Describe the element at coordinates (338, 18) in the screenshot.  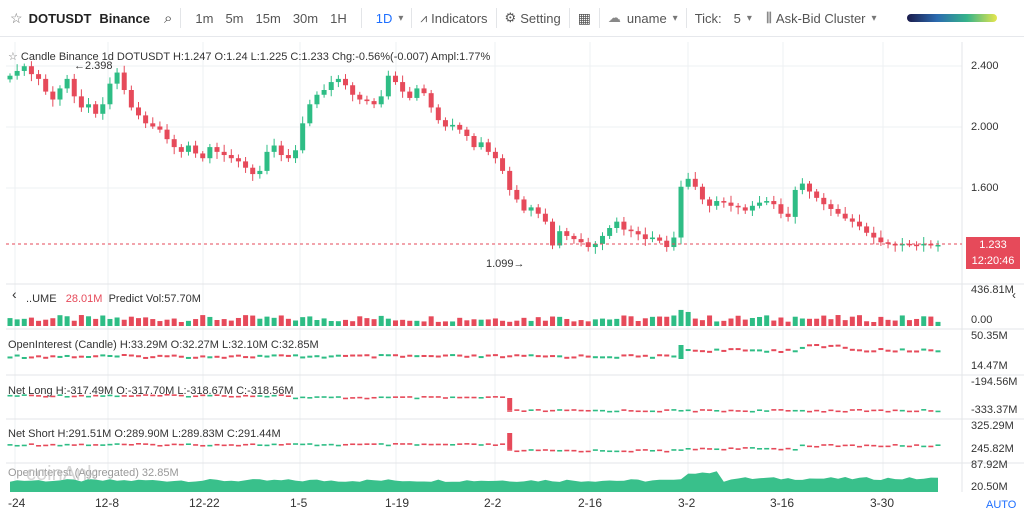
I see `tf-1h: 1H` at that location.